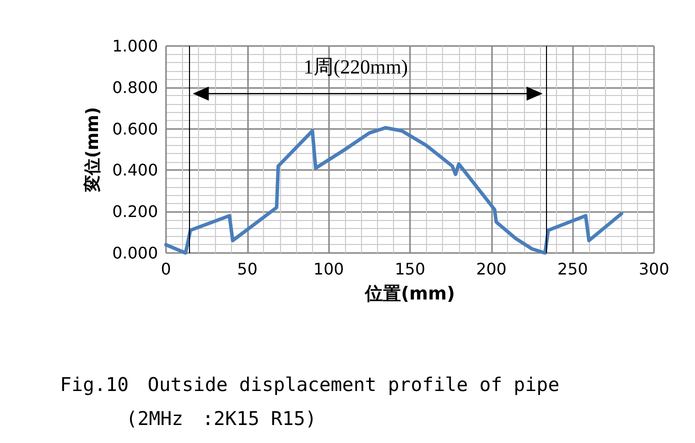  I want to click on y-axis-title: 変位(mm), so click(92, 150).